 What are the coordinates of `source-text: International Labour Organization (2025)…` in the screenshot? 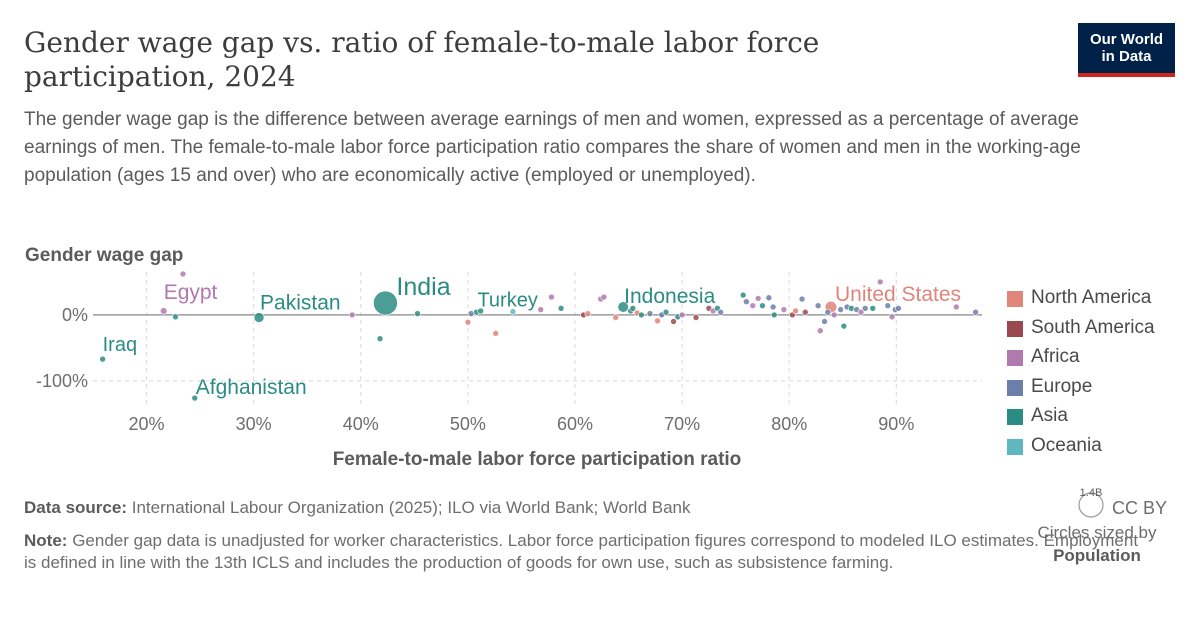 It's located at (411, 507).